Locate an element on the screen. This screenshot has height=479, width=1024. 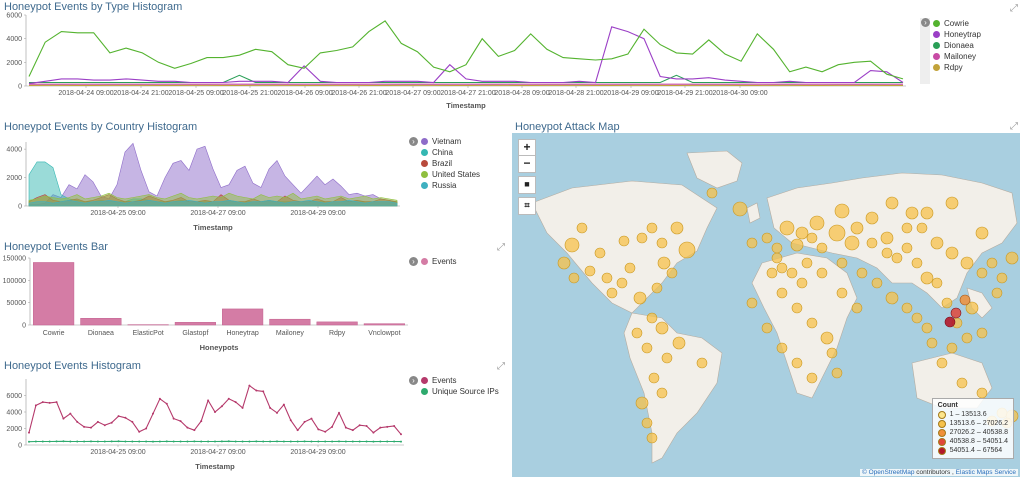
ems-link: Elastic Maps Service is located at coordinates (985, 472).